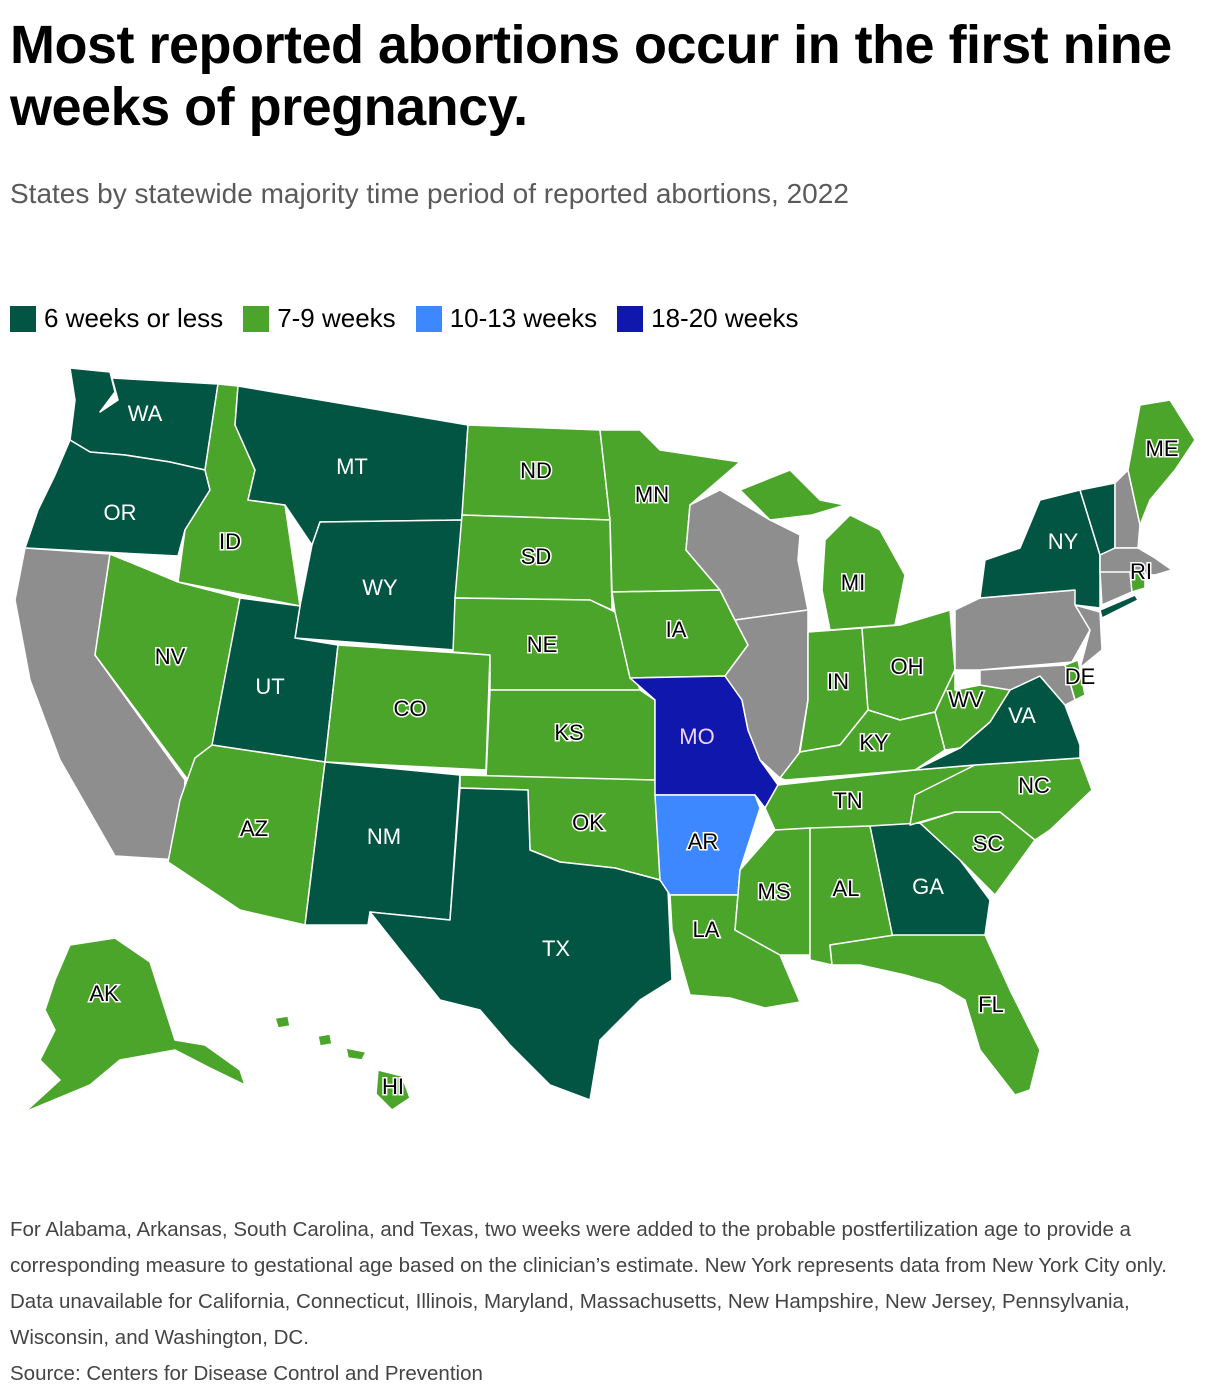  I want to click on state-TX, so click(521, 944).